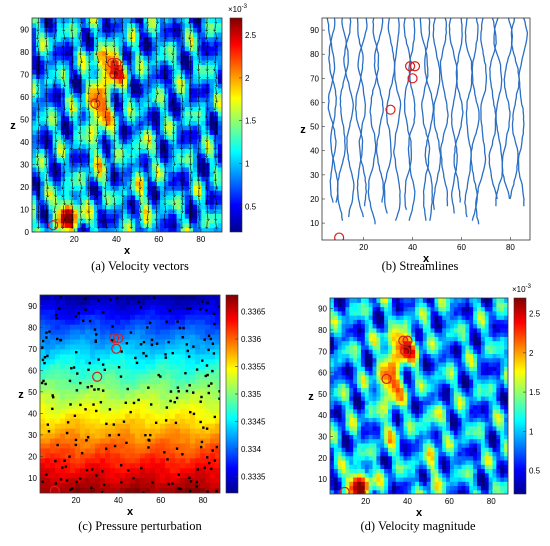  I want to click on velocity-magnitude-map, so click(419, 397).